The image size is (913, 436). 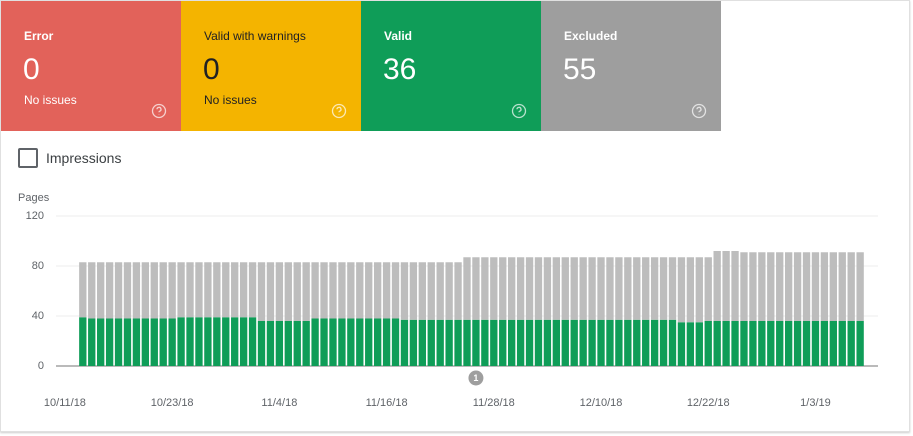 I want to click on tile-status: No issues, so click(x=50, y=100).